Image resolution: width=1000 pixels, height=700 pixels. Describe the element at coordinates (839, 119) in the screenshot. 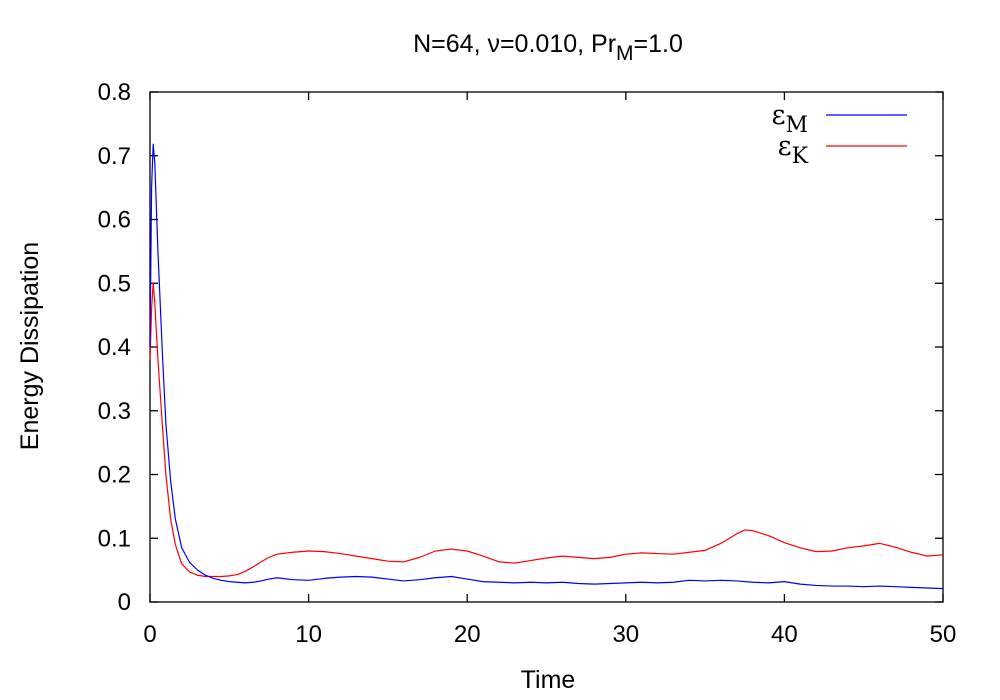

I see `legend-item-epsilon-m: εM` at that location.